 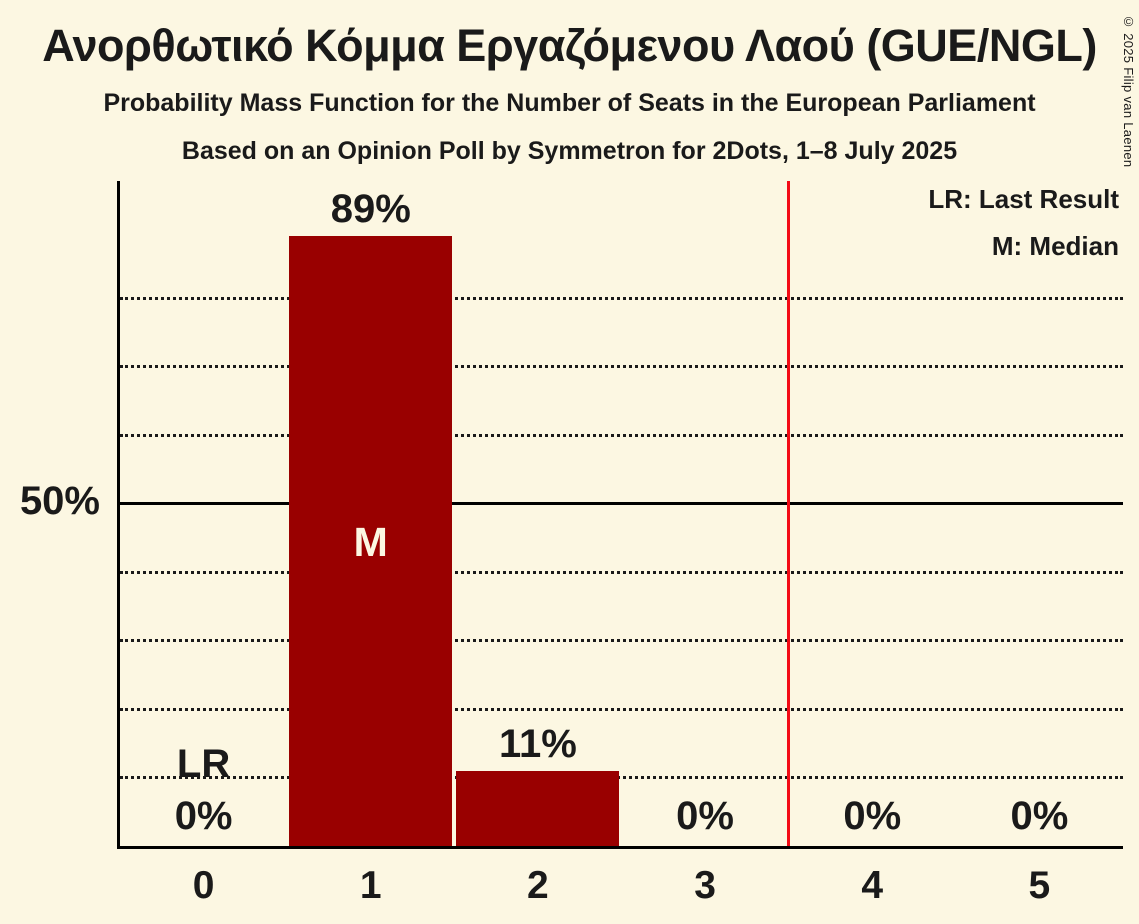 What do you see at coordinates (203, 764) in the screenshot?
I see `last-result-marker-label: LR` at bounding box center [203, 764].